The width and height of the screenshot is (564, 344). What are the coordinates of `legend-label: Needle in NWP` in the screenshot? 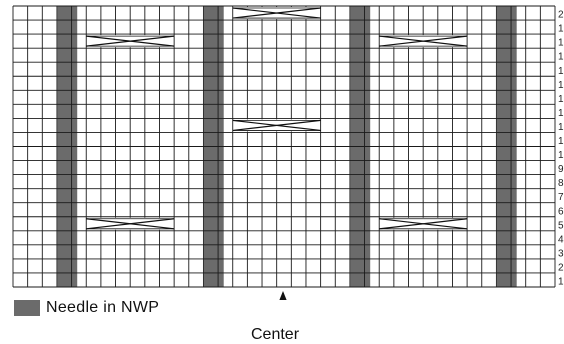 It's located at (103, 307).